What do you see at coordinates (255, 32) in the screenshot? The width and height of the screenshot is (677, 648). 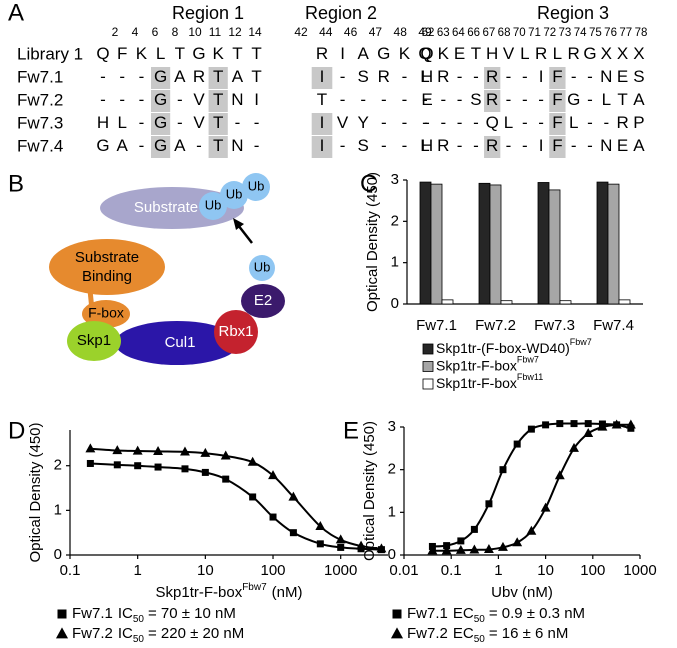 I see `position-number: 14` at bounding box center [255, 32].